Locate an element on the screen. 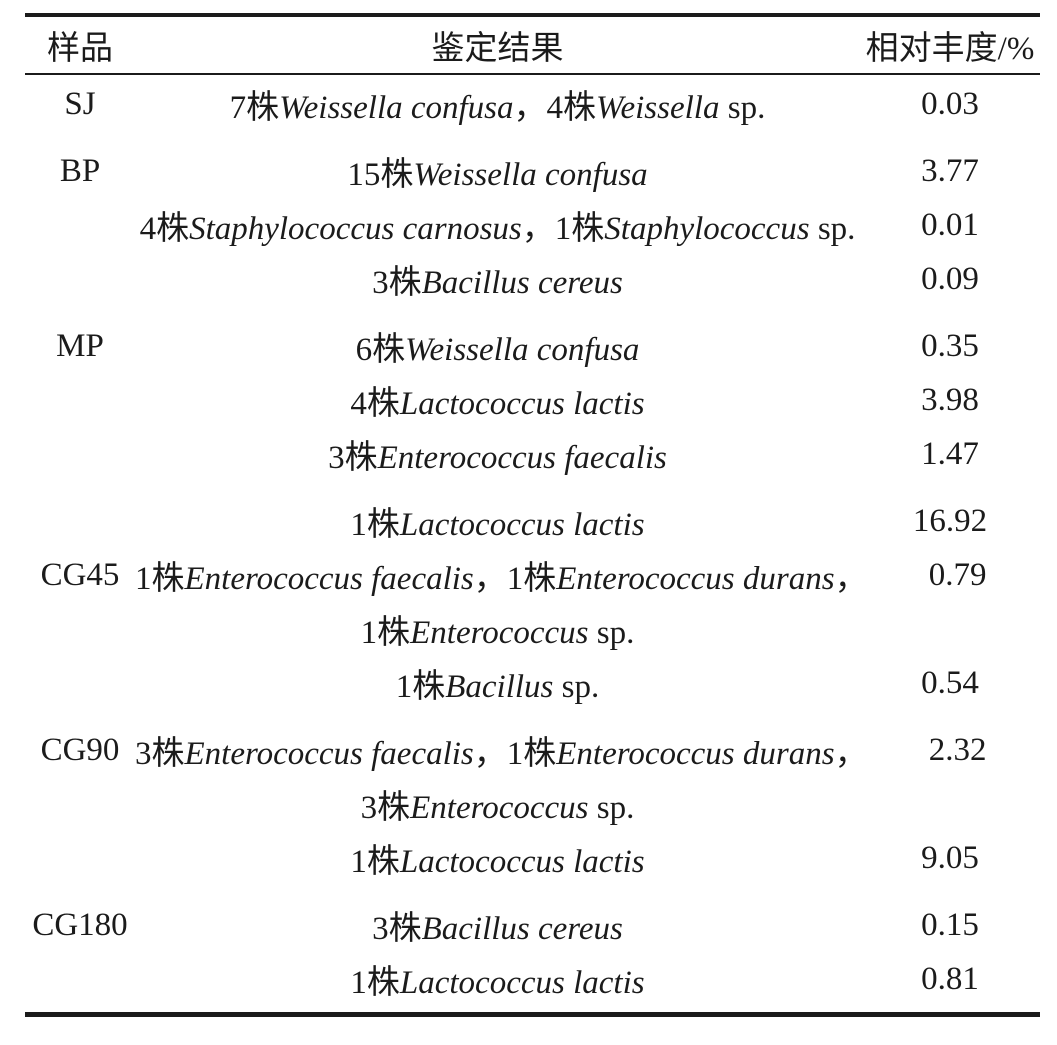 Image resolution: width=1057 pixels, height=1045 pixels. table-row: MP 6株Weissella confusa 0.35 is located at coordinates (532, 346).